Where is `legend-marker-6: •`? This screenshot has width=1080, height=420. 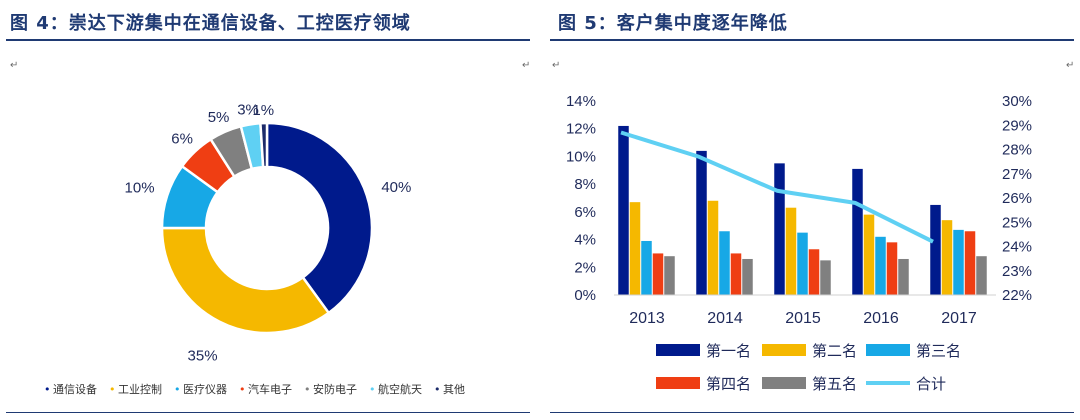
legend-marker-6: • is located at coordinates (437, 389).